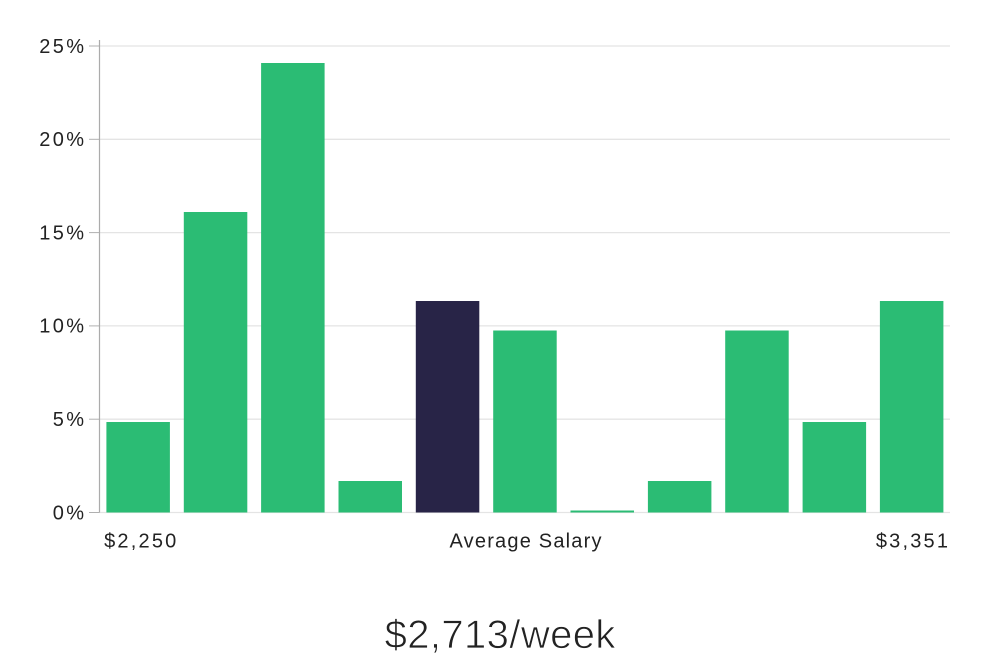  I want to click on svg-text: 5%, so click(70, 420).